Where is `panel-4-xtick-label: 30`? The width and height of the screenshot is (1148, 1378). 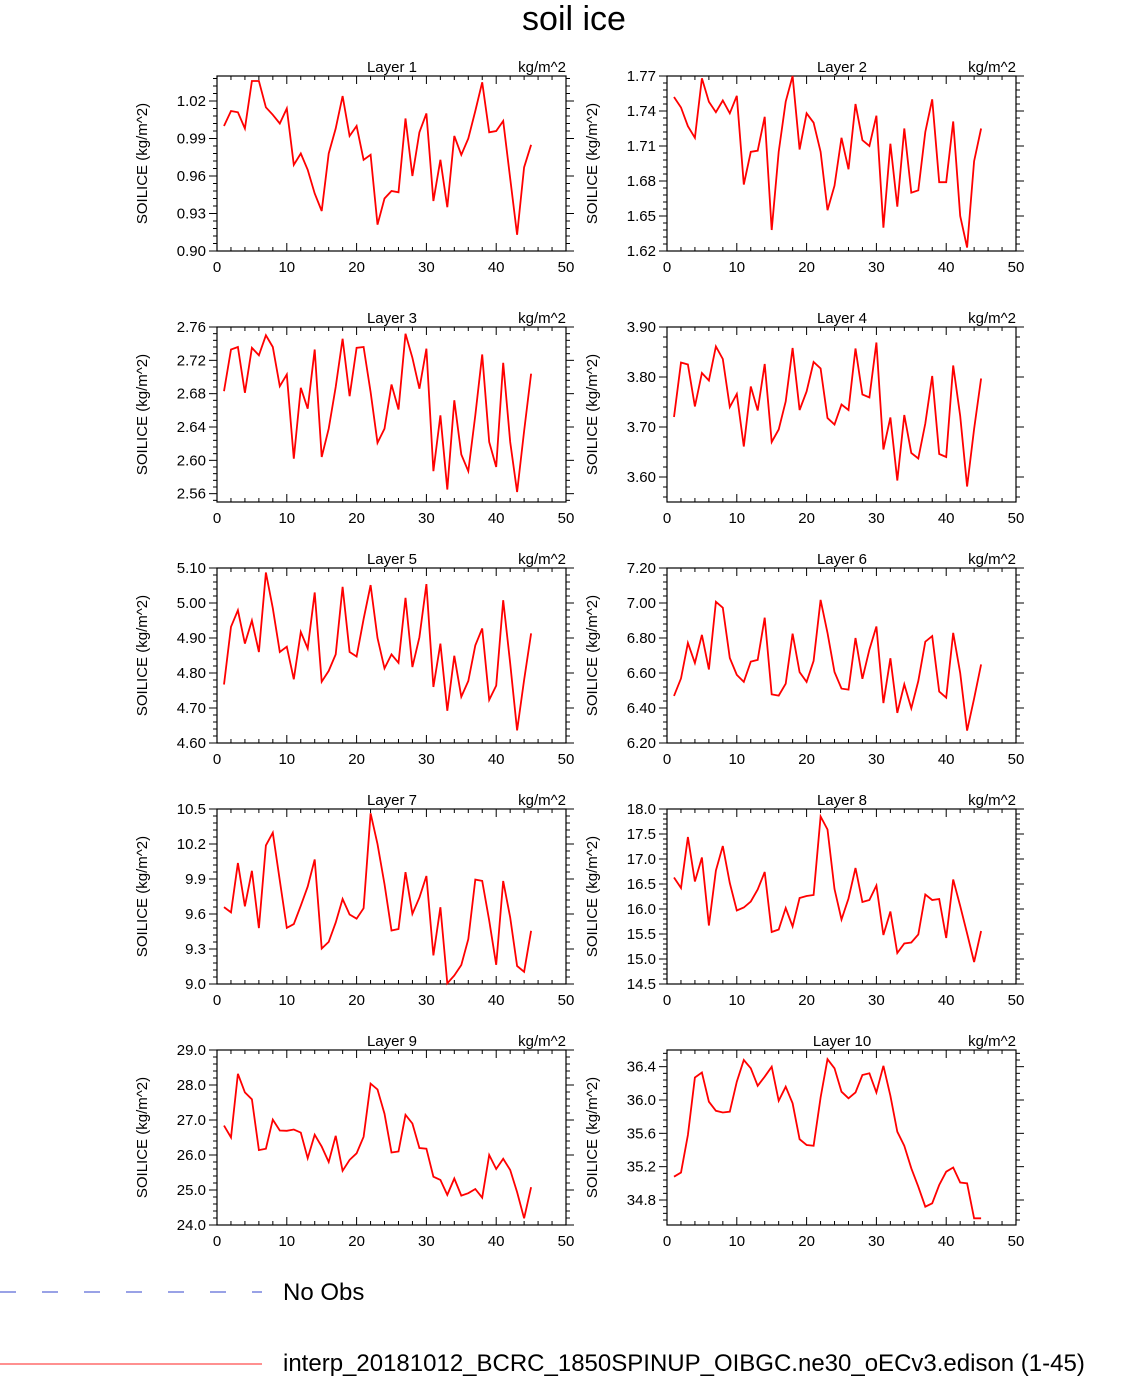
panel-4-xtick-label: 30 is located at coordinates (876, 518).